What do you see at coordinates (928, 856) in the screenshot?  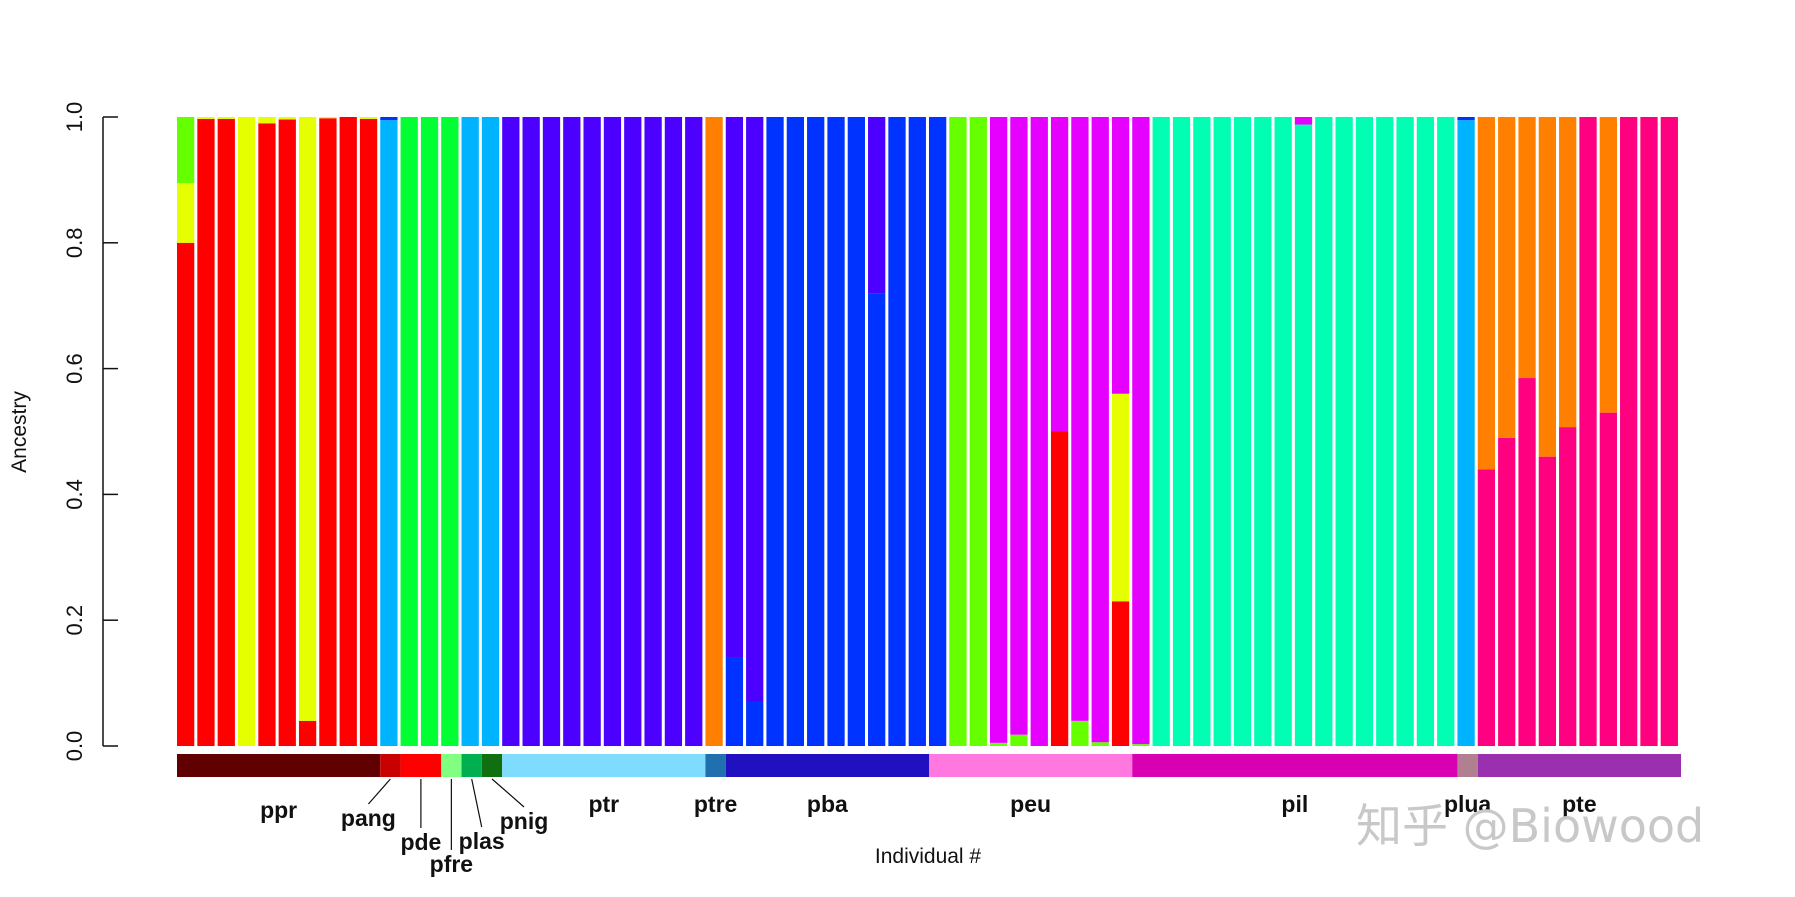 I see `x-axis-title: Individual #` at bounding box center [928, 856].